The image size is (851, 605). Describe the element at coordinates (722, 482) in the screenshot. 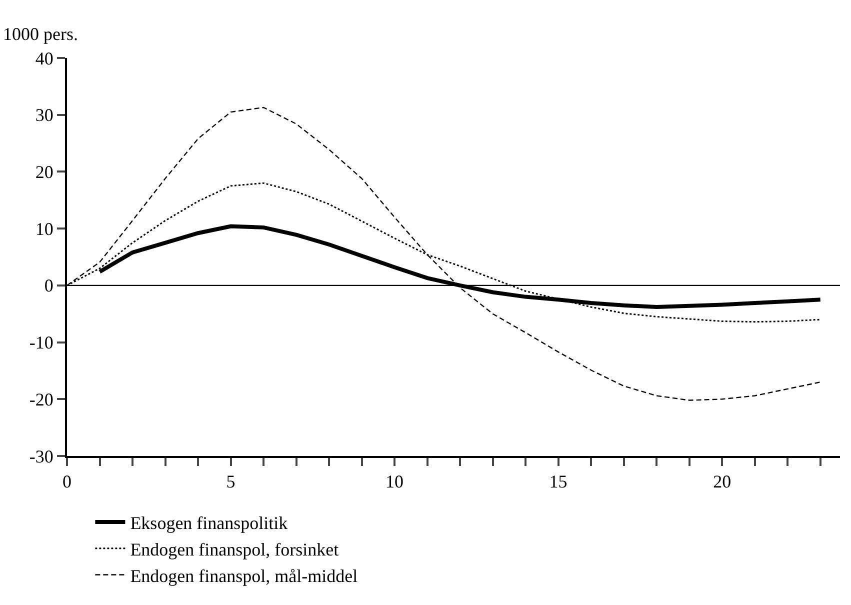

I see `x-tick-label: 20` at that location.